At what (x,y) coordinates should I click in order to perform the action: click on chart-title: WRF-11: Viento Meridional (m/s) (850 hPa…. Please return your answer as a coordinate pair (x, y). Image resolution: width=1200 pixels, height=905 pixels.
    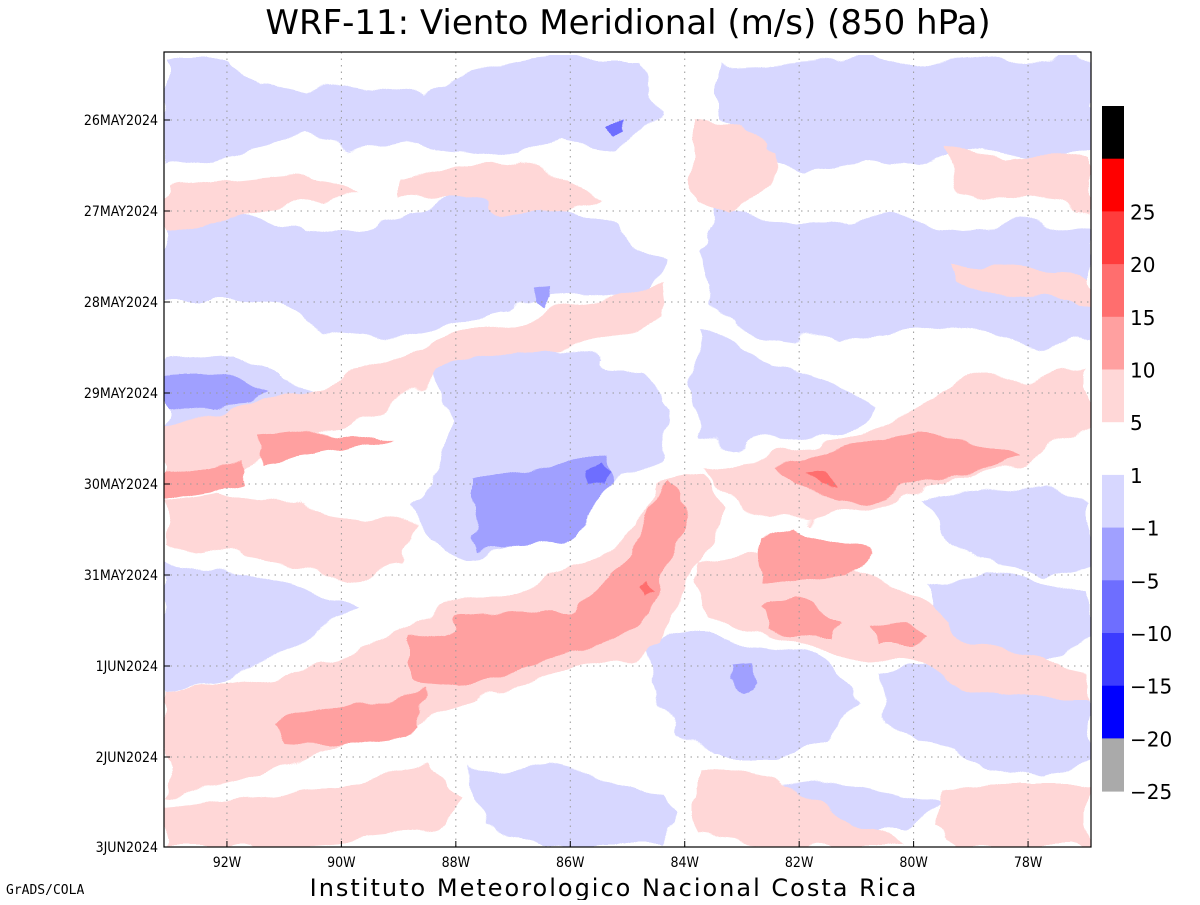
    Looking at the image, I should click on (627, 23).